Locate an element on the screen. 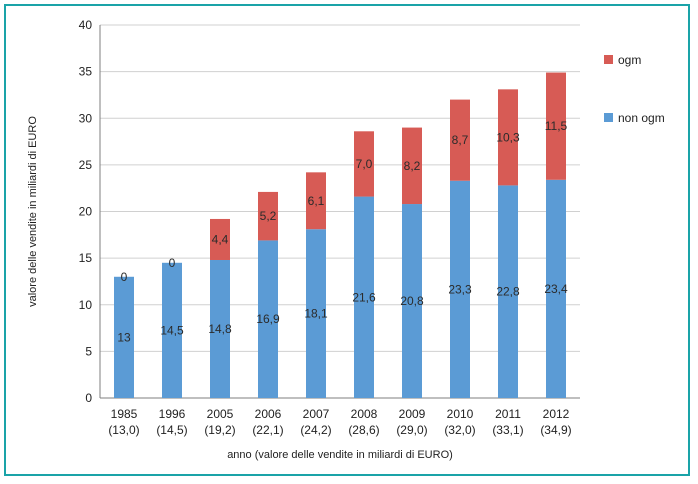 The image size is (698, 484). data-label-non-ogm: 23,3 is located at coordinates (460, 289).